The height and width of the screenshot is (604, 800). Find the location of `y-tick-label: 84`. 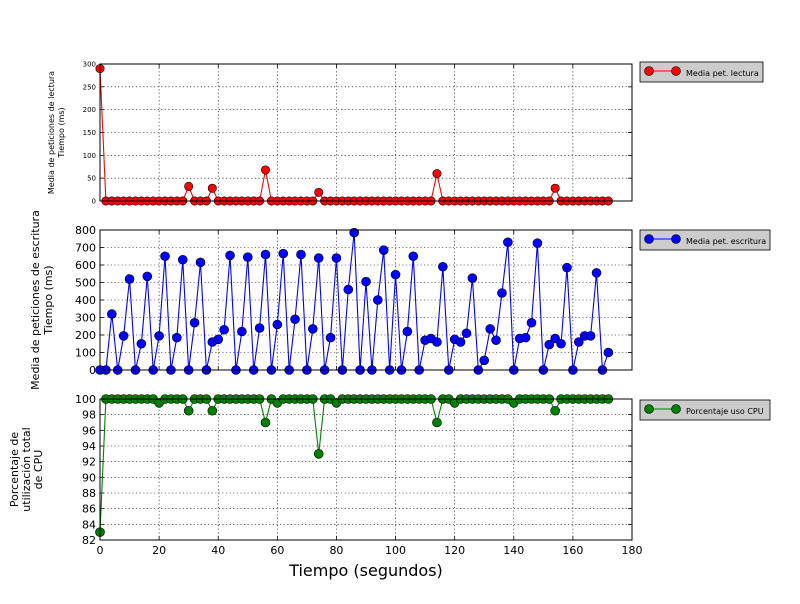

y-tick-label: 84 is located at coordinates (89, 524).